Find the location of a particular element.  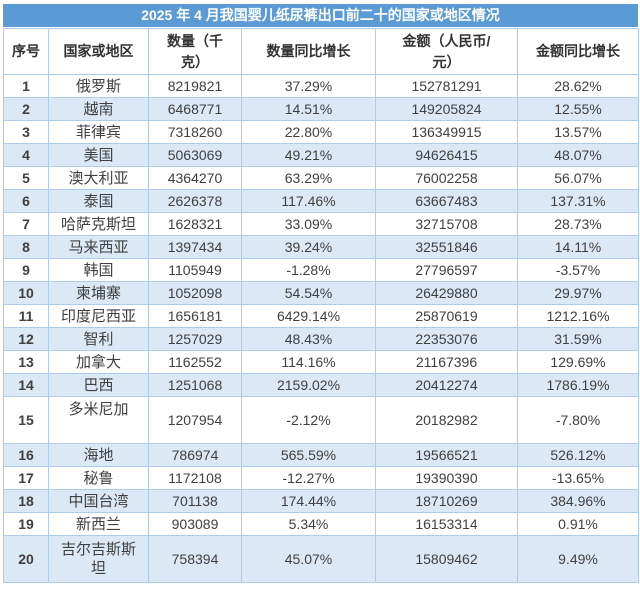

table-row: 6 泰国 2626378 117.46% 63667483 137.31% is located at coordinates (321, 201).